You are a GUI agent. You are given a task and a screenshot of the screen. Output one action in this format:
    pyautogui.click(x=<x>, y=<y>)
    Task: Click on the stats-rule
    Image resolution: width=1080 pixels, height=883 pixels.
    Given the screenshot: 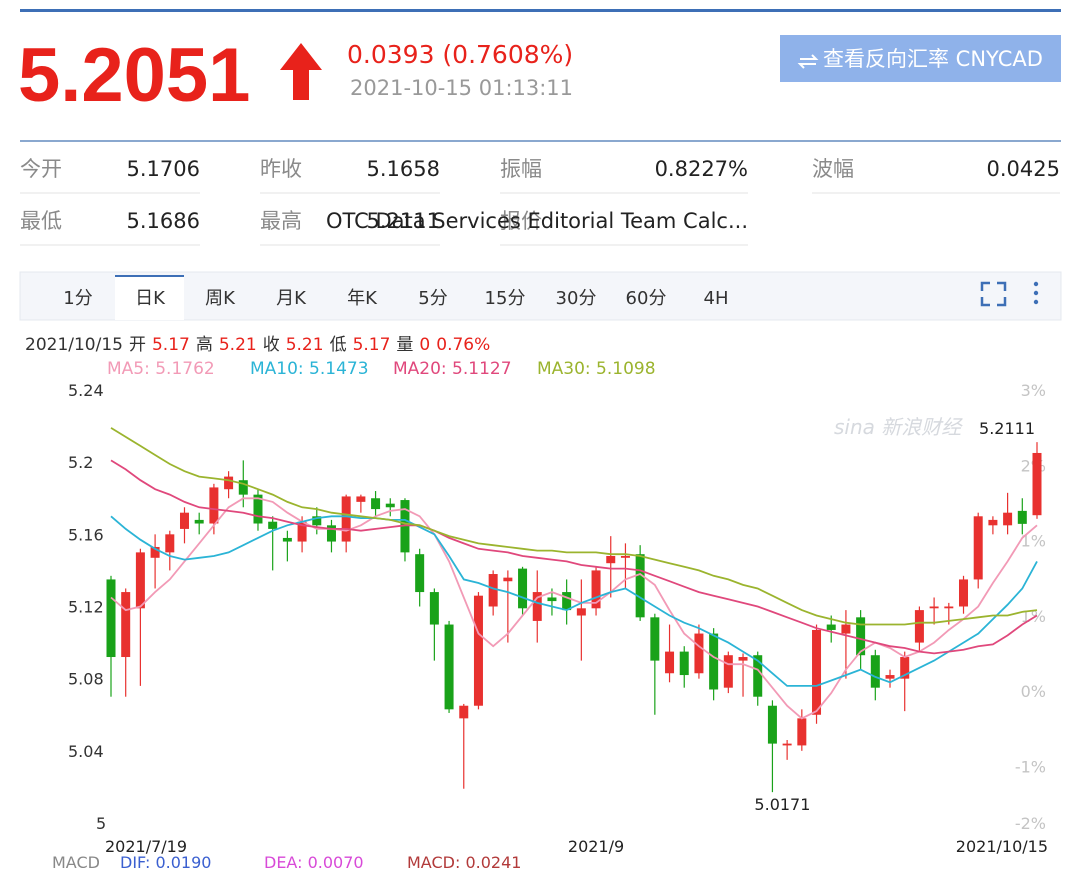 What is the action you would take?
    pyautogui.click(x=540, y=141)
    